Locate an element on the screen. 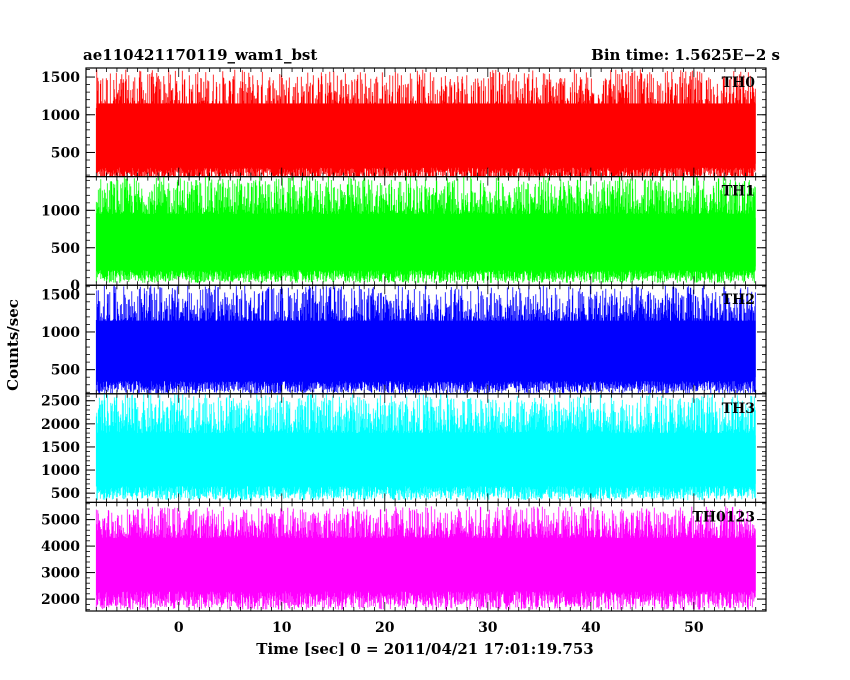 This screenshot has height=680, width=850. series-th2-core is located at coordinates (426, 349).